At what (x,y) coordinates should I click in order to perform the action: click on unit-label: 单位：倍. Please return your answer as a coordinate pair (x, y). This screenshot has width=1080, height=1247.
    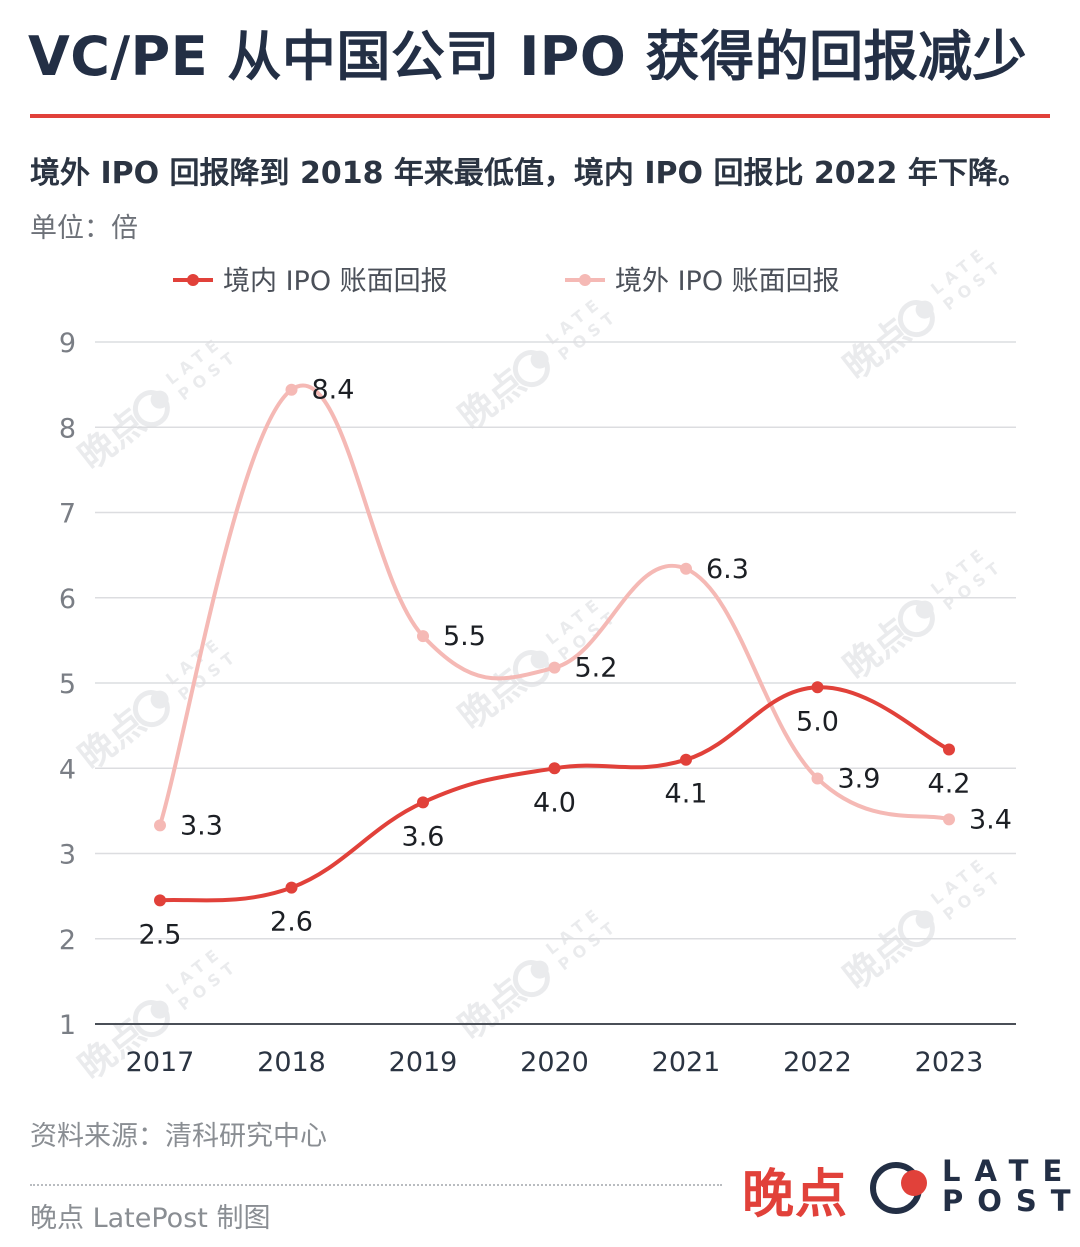
    Looking at the image, I should click on (84, 228).